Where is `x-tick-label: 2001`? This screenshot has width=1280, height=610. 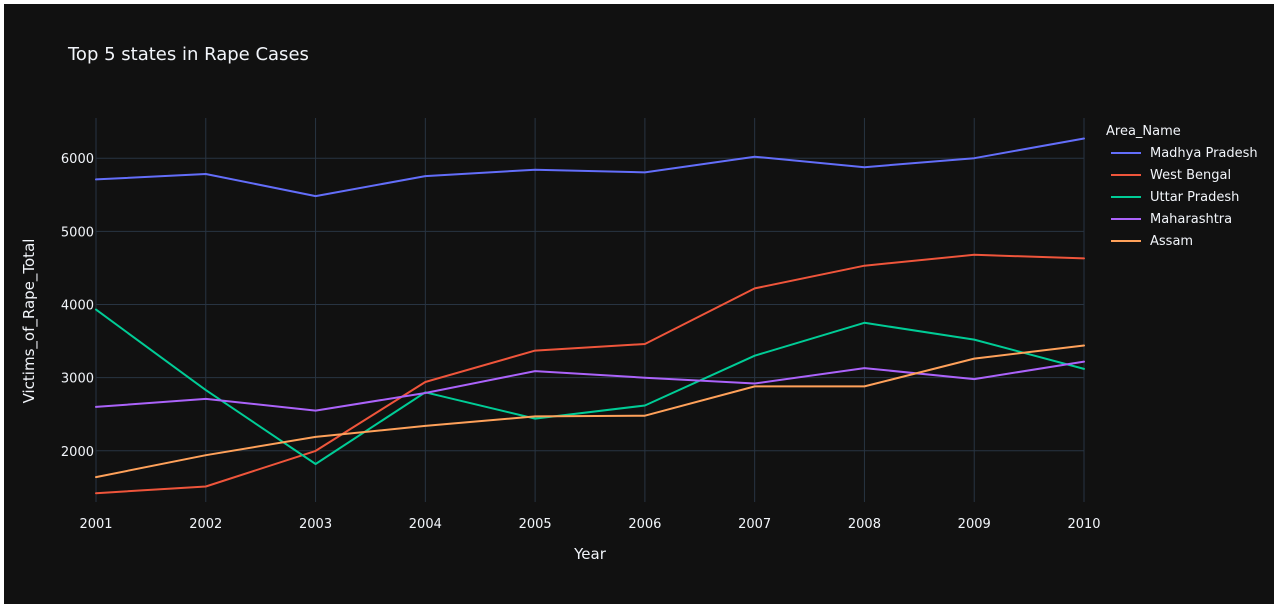 x-tick-label: 2001 is located at coordinates (95, 524).